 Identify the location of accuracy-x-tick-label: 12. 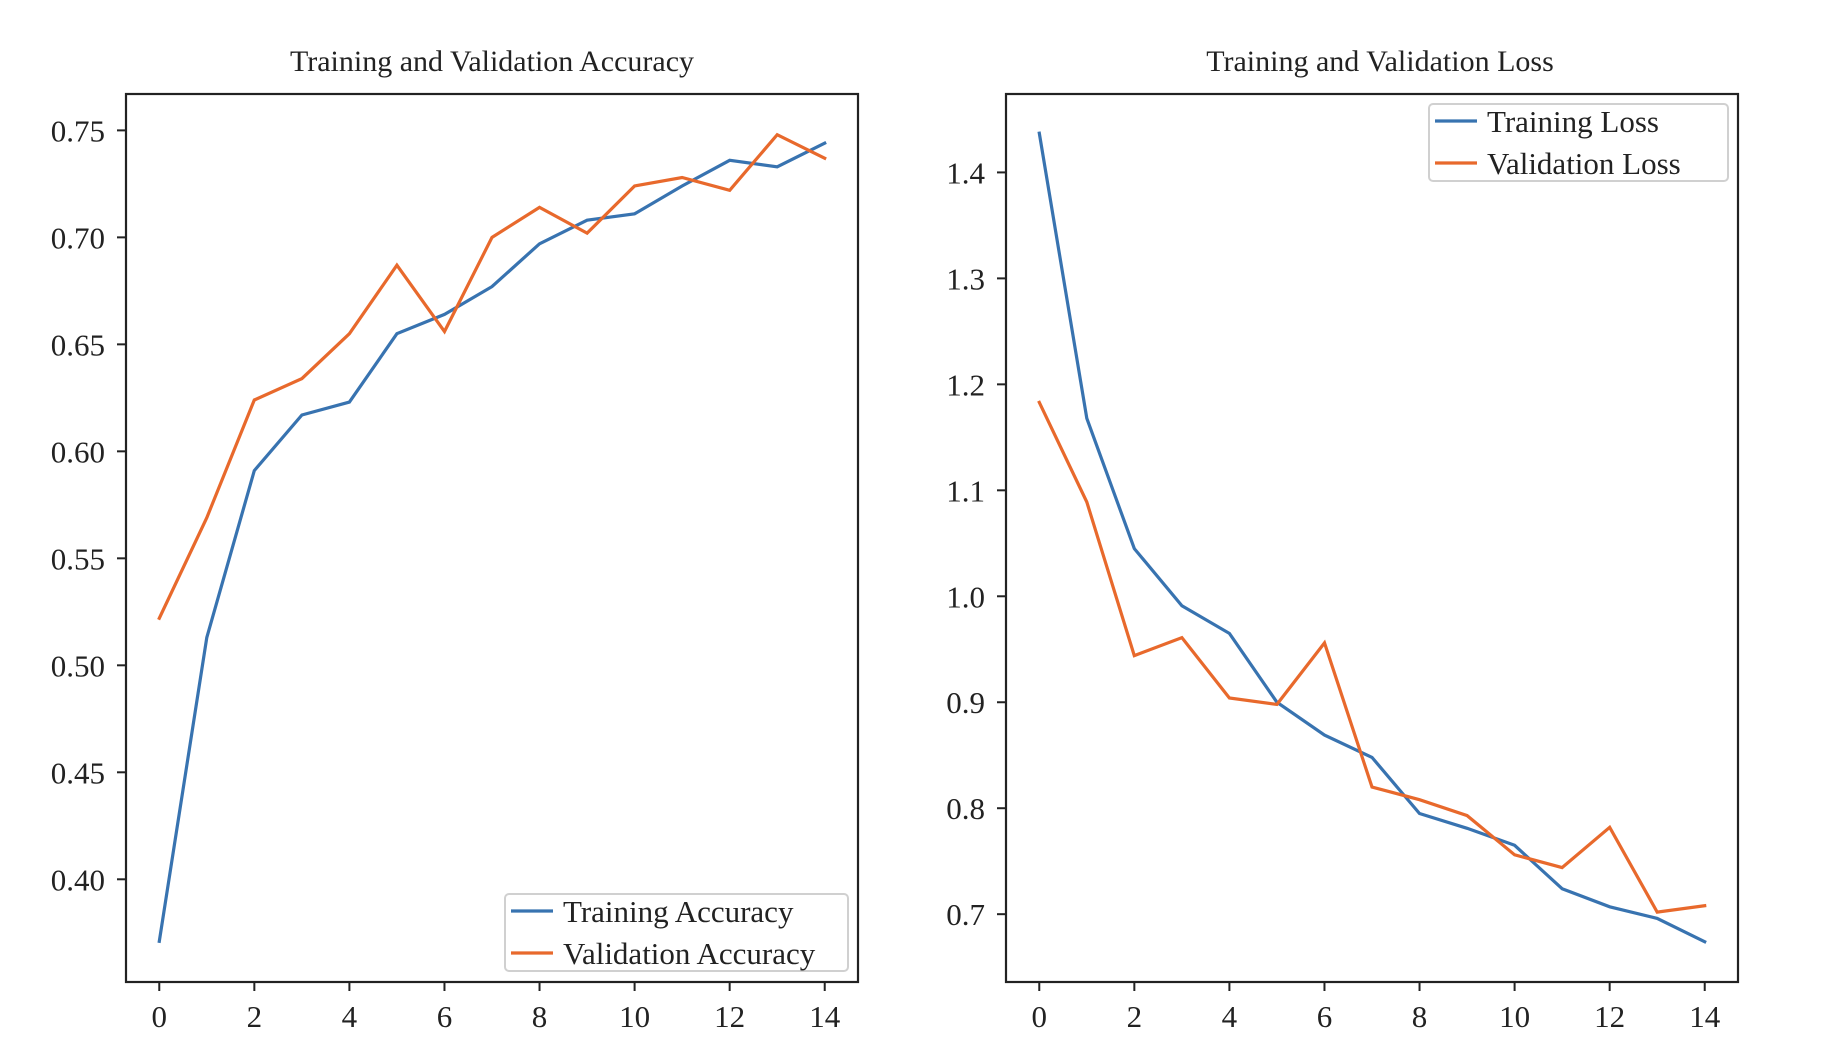
(729, 1016).